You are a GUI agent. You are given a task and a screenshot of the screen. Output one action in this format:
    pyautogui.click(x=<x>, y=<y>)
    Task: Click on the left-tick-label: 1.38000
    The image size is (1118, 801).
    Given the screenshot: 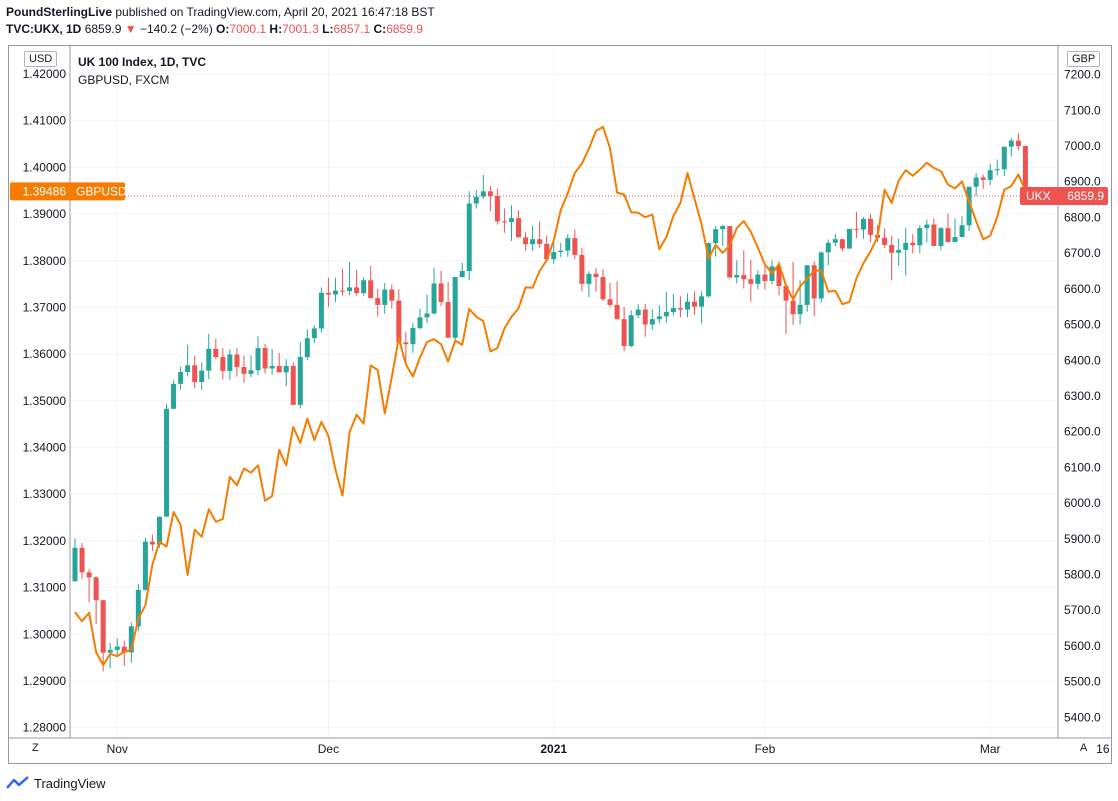 What is the action you would take?
    pyautogui.click(x=45, y=261)
    